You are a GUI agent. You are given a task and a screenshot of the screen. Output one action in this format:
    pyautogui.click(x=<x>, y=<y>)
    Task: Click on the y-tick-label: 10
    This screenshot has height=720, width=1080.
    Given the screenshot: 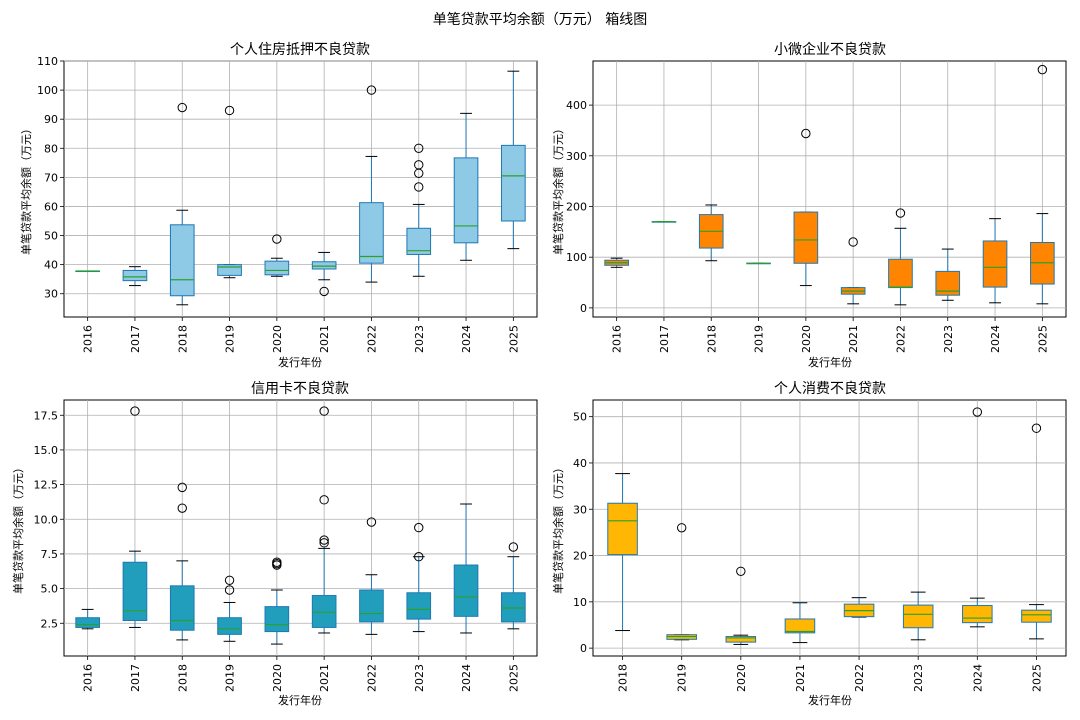 What is the action you would take?
    pyautogui.click(x=580, y=602)
    